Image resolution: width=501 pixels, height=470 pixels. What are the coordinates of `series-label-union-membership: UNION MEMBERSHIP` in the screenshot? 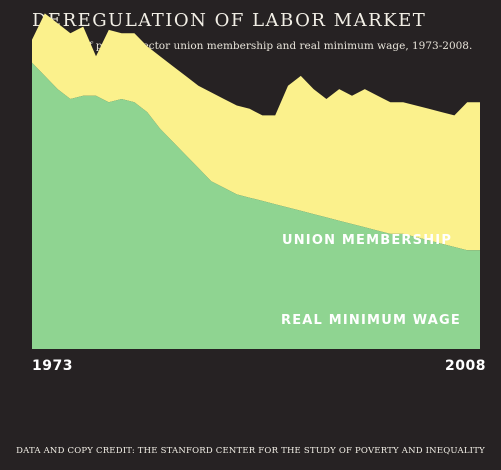 It's located at (367, 240).